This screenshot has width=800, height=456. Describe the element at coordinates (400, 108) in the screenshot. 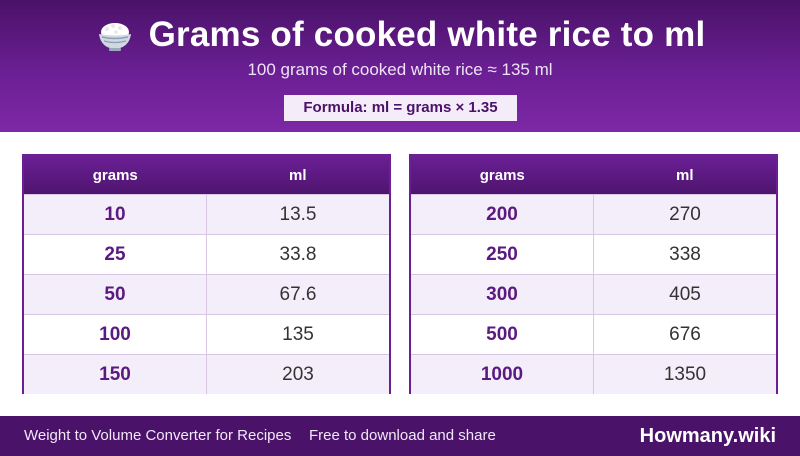

I see `formula-badge: Formula: ml = grams × 1.35` at that location.